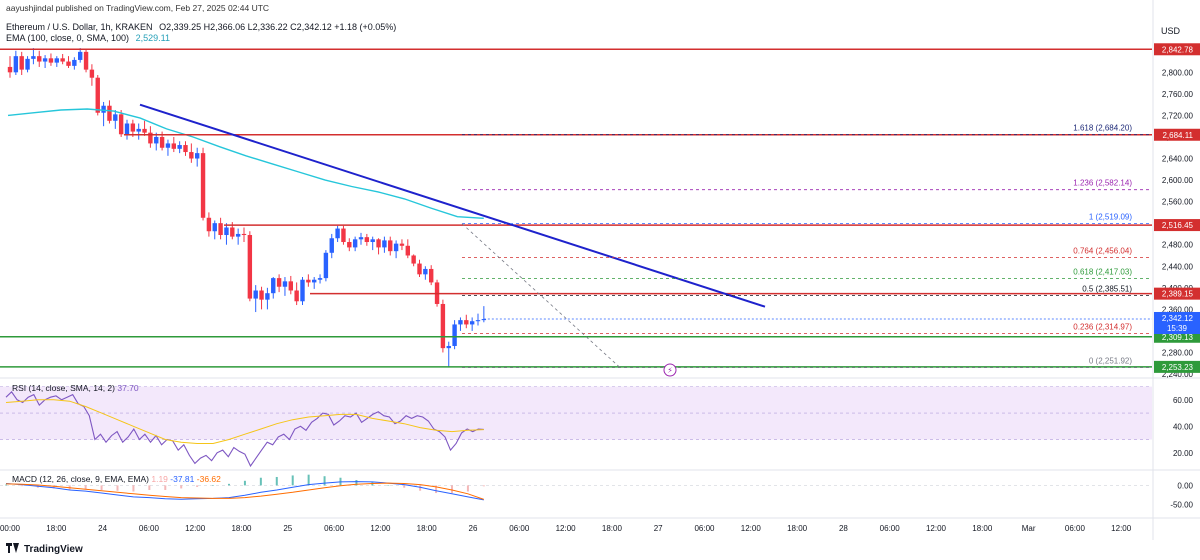  Describe the element at coordinates (1178, 309) in the screenshot. I see `price-tick-label: 2,360.00` at that location.